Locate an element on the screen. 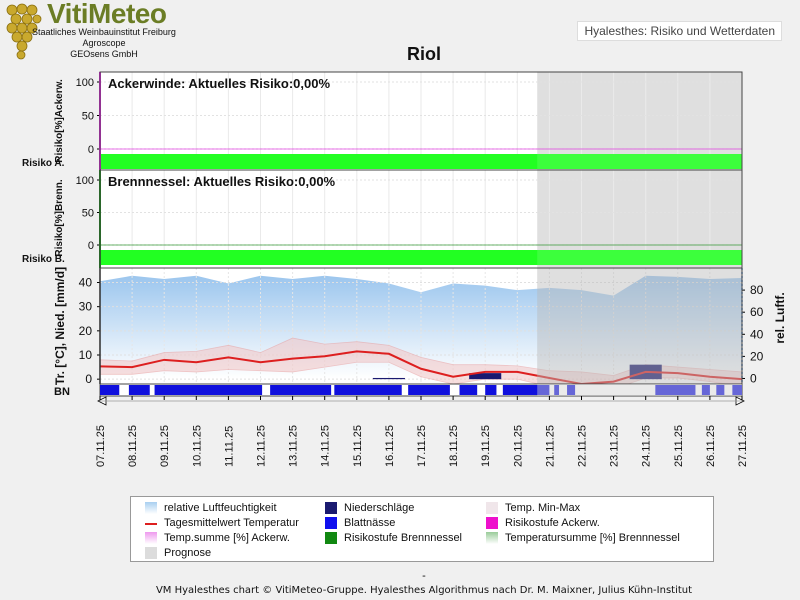 This screenshot has width=800, height=600. date-tick: 22.11.25 is located at coordinates (583, 446).